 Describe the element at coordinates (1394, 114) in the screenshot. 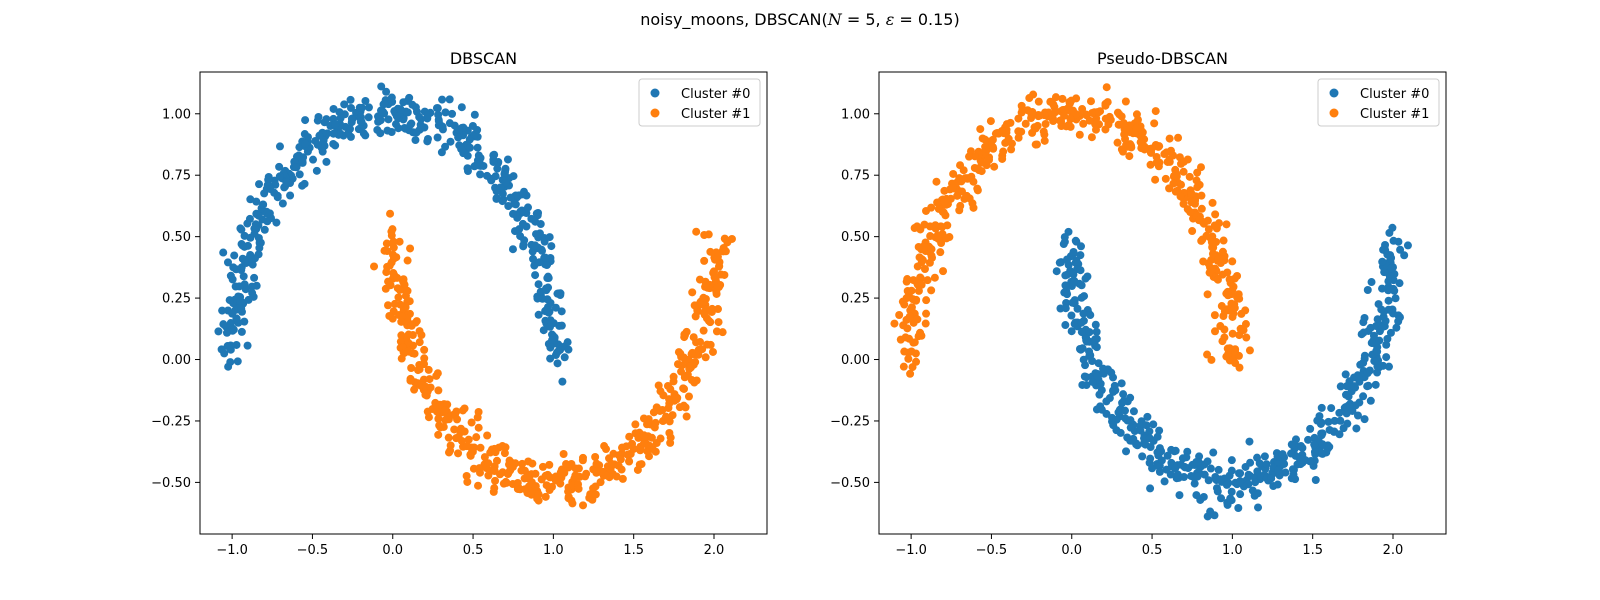

I see `legend-label: Cluster #1` at that location.